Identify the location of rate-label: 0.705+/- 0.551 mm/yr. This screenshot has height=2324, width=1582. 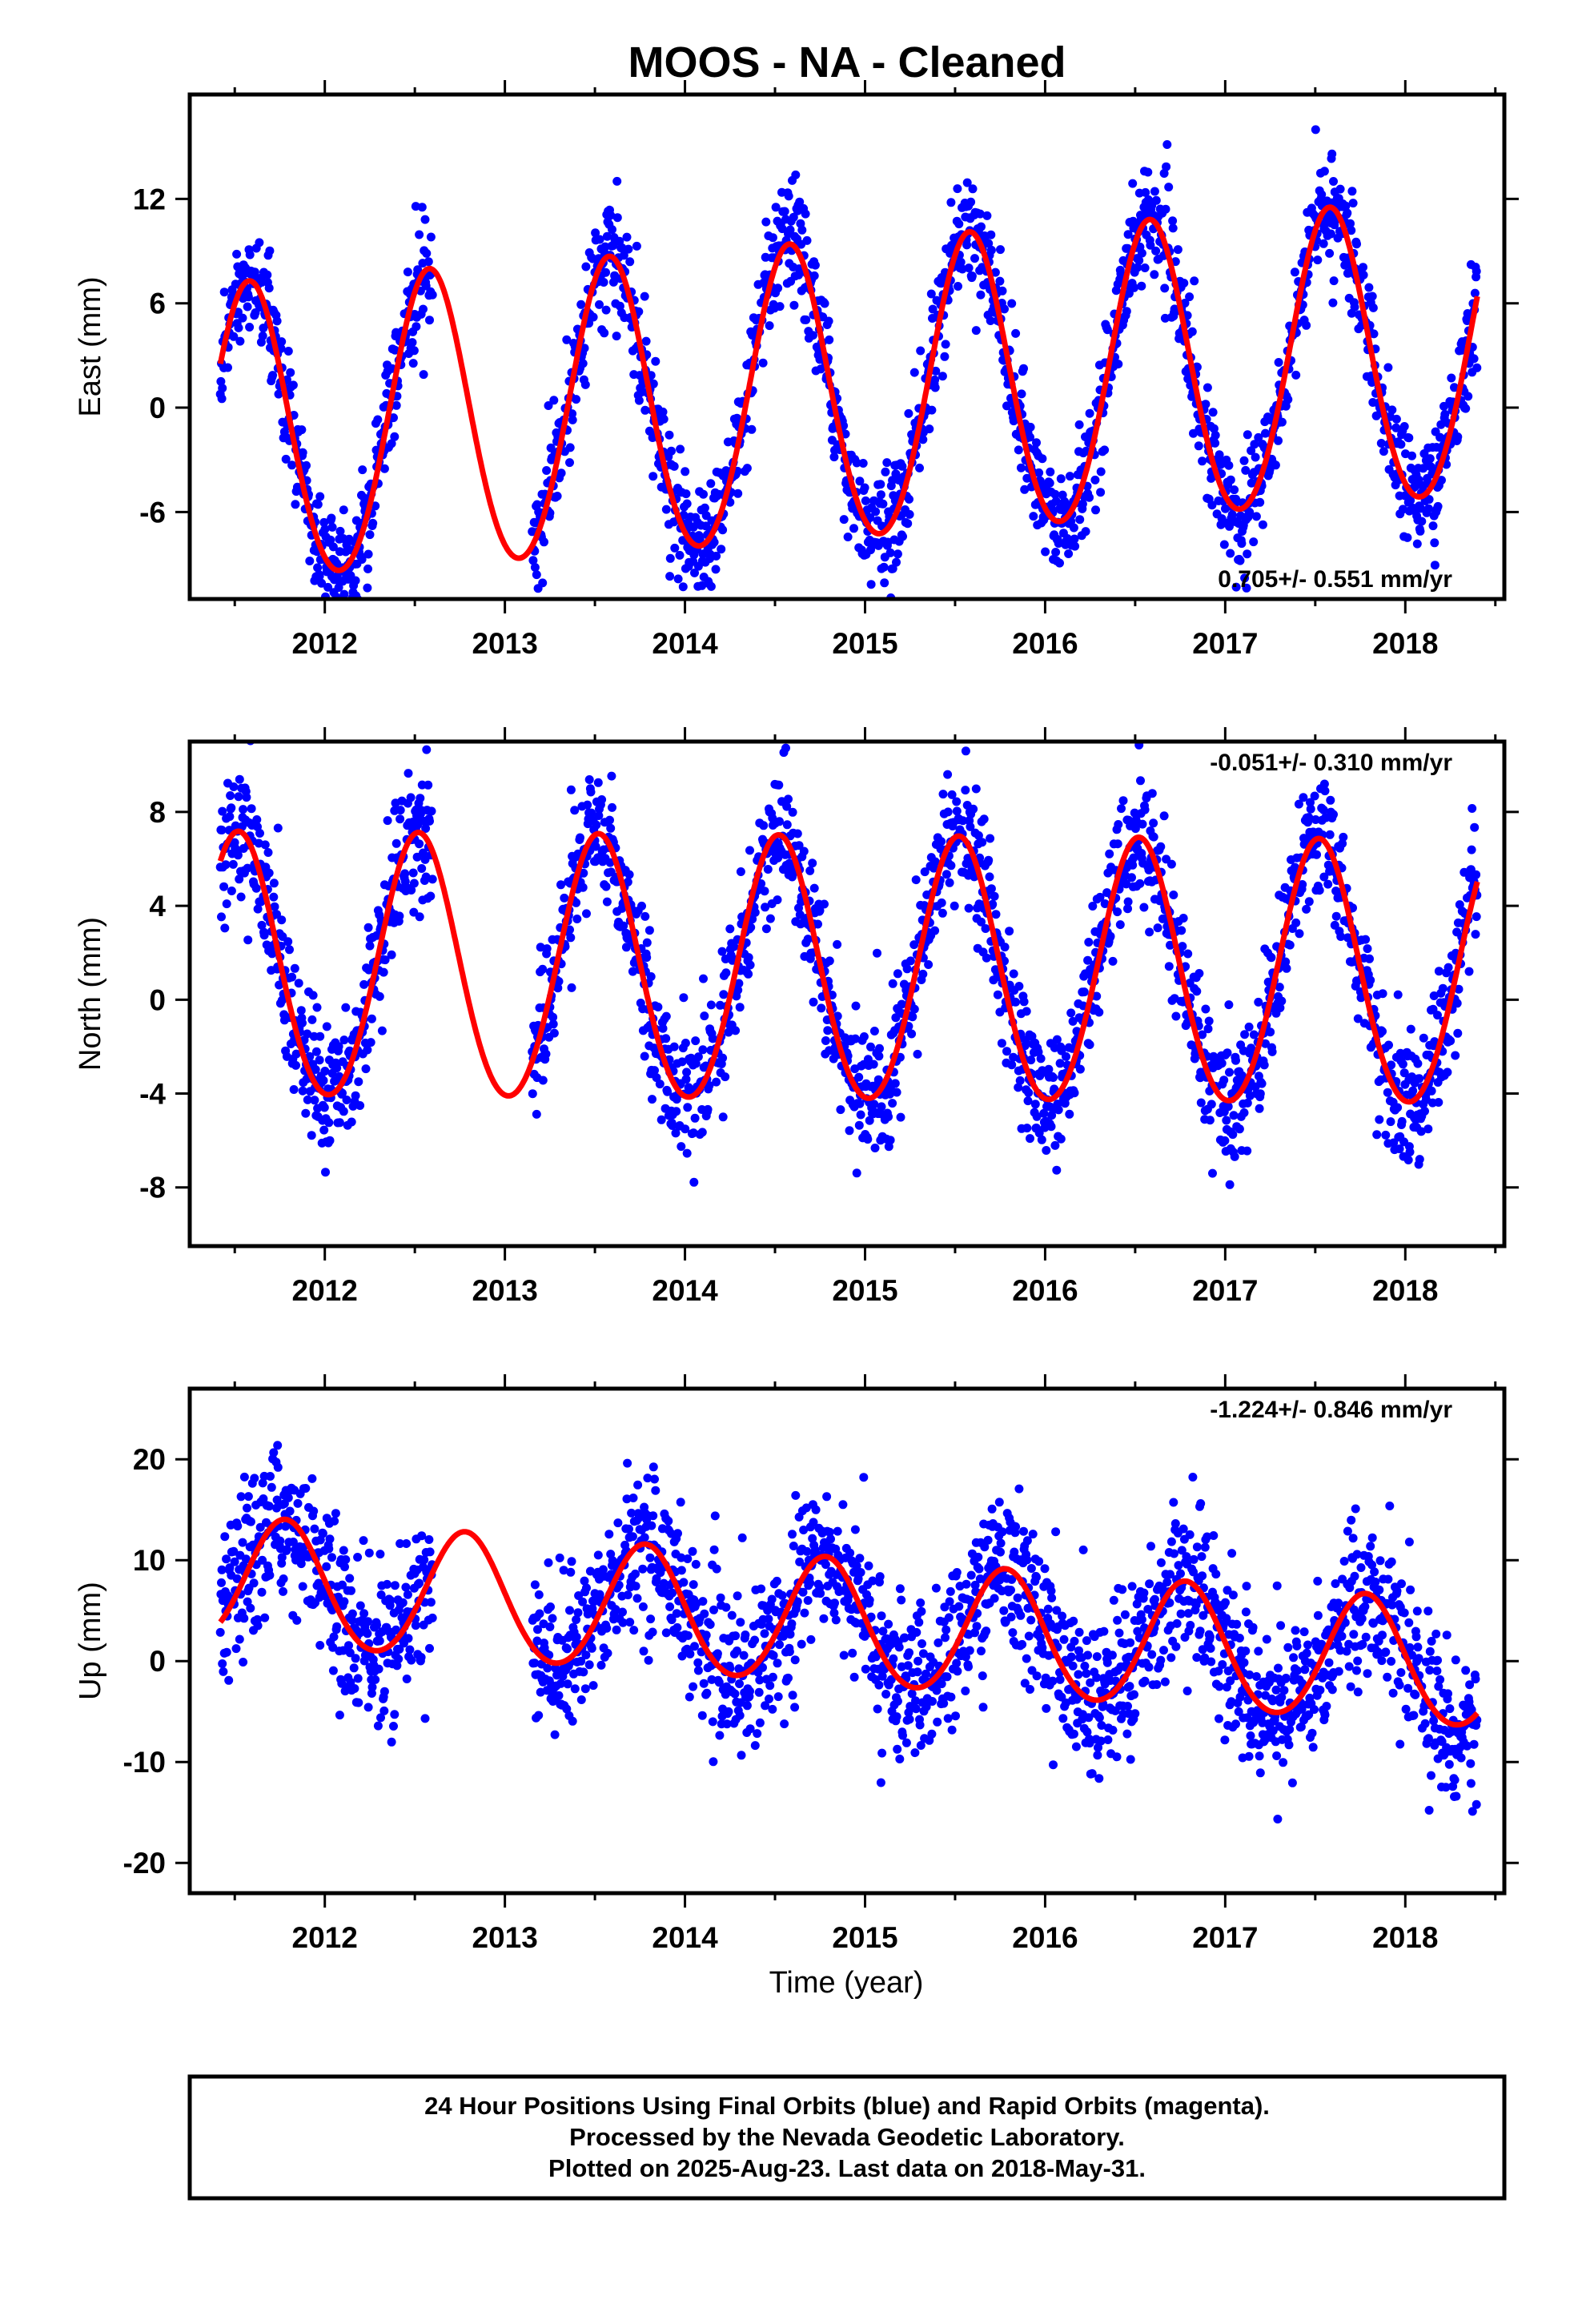
(1335, 579).